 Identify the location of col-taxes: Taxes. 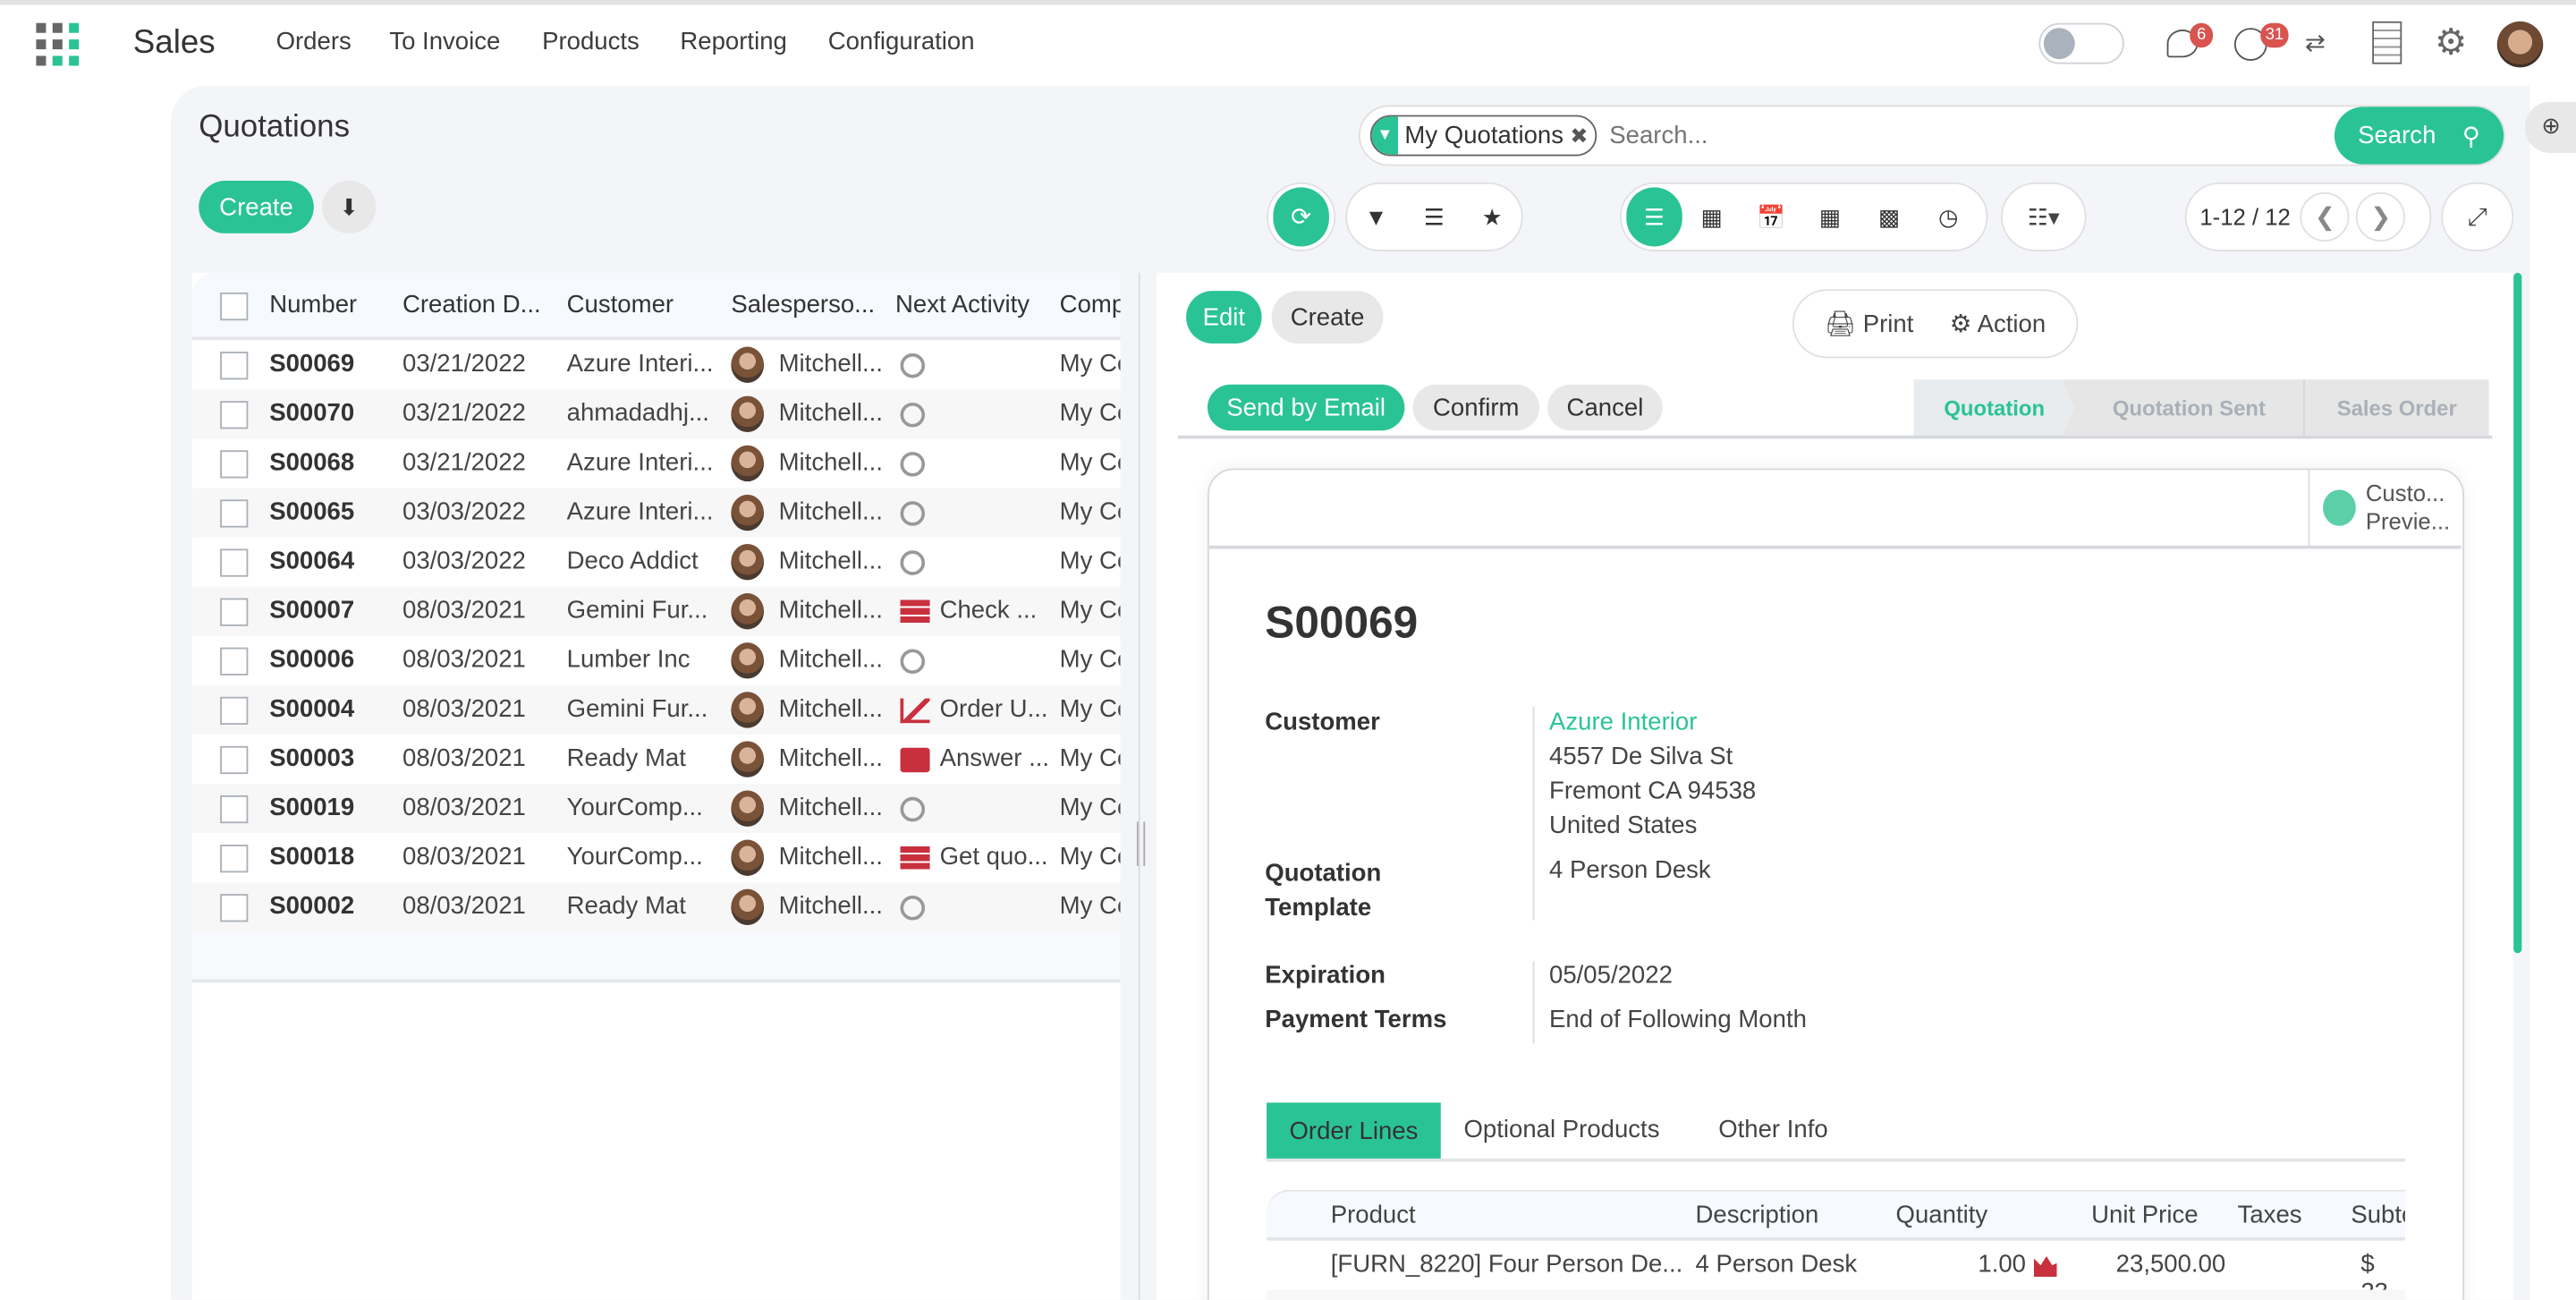
(2269, 1215).